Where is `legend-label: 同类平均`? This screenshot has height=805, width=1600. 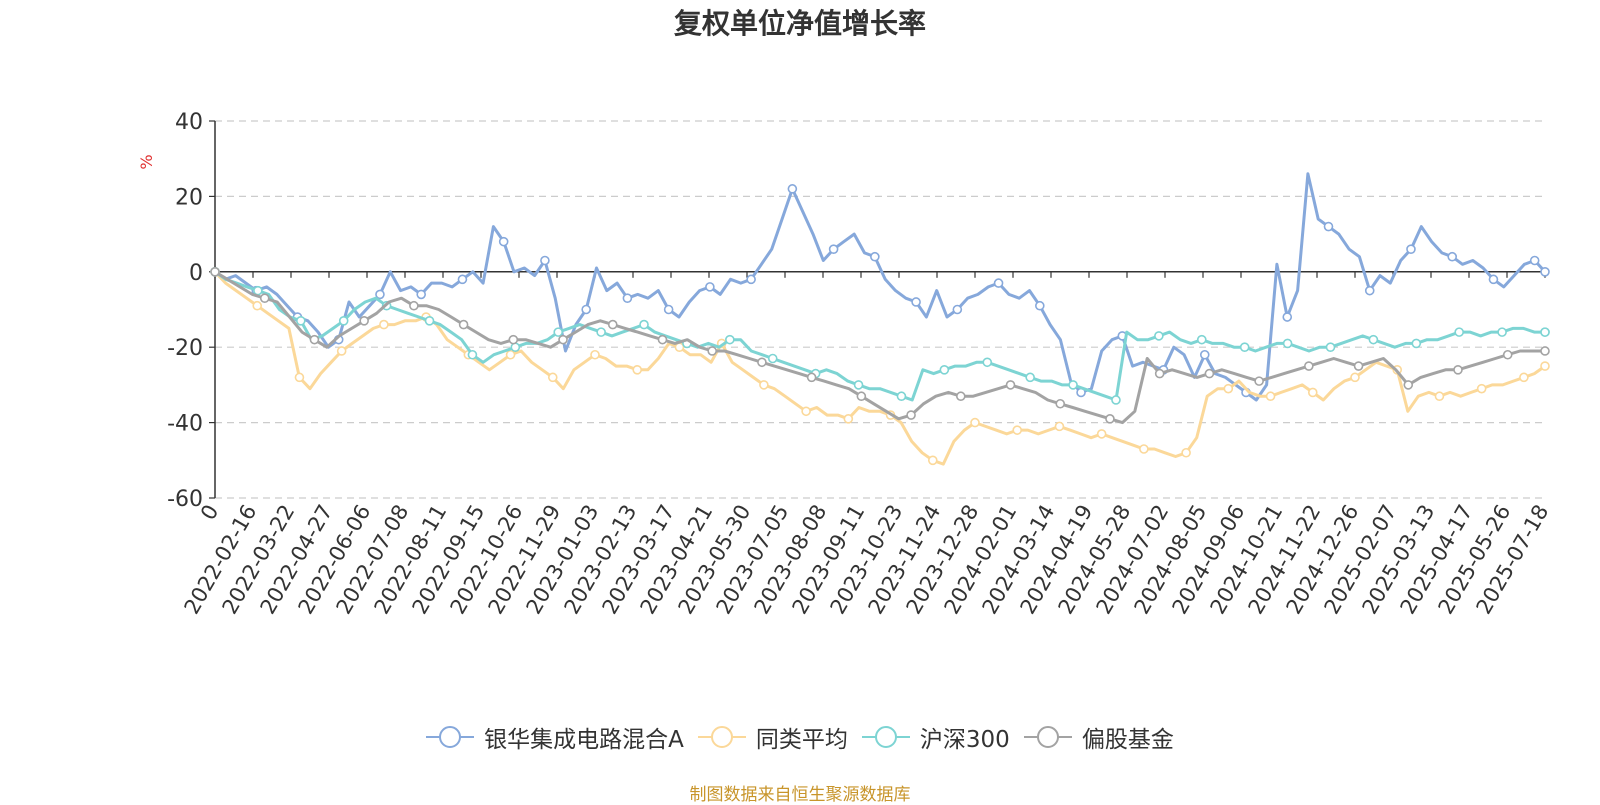
legend-label: 同类平均 is located at coordinates (801, 740).